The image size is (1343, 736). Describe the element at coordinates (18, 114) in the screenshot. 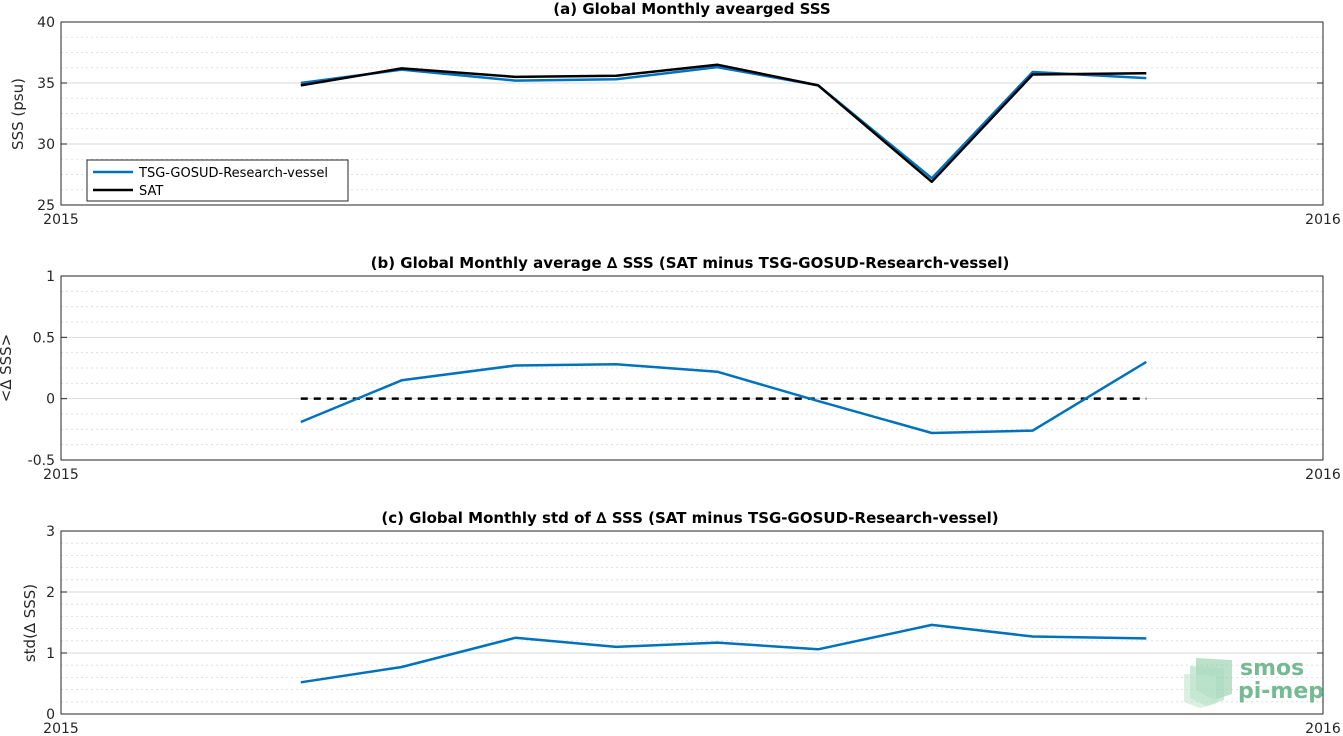

I see `panel-a-ylabel: SSS (psu)` at that location.